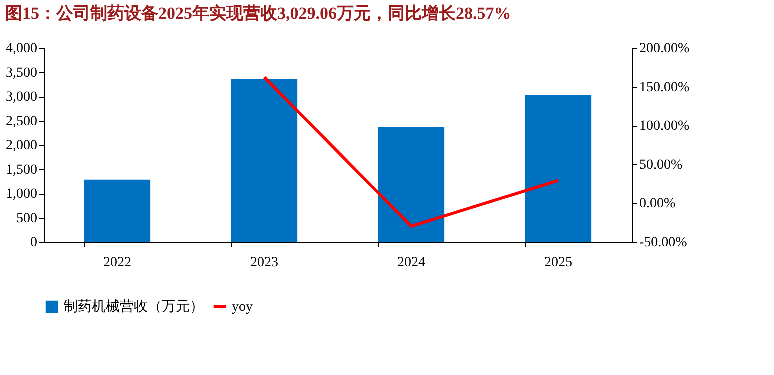 The height and width of the screenshot is (375, 774). Describe the element at coordinates (22, 49) in the screenshot. I see `y-tick-label: 4,000` at that location.